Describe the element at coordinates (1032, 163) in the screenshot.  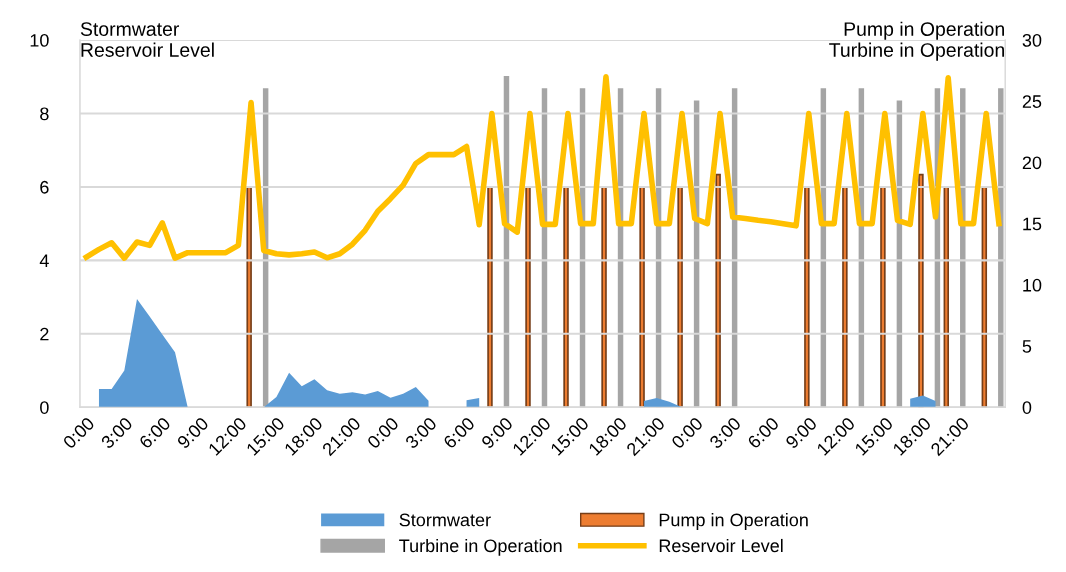
I see `y2-tick-label: 20` at that location.